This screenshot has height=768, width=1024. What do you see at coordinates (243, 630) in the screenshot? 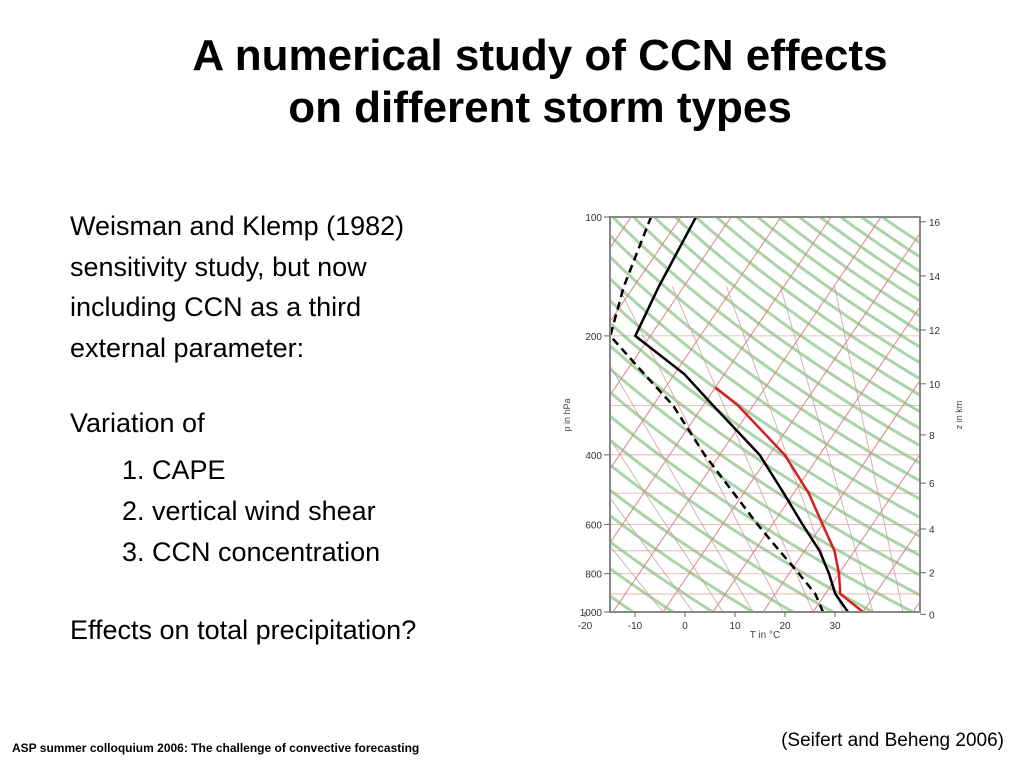
I see `question-text: Effects on total precipitation?` at bounding box center [243, 630].